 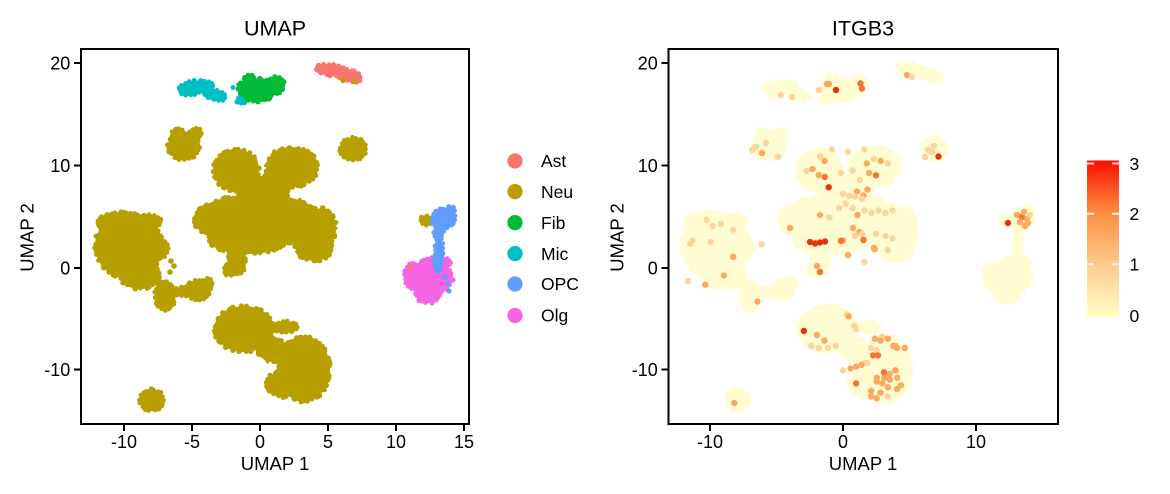 I want to click on svg-text: Fib, so click(x=553, y=223).